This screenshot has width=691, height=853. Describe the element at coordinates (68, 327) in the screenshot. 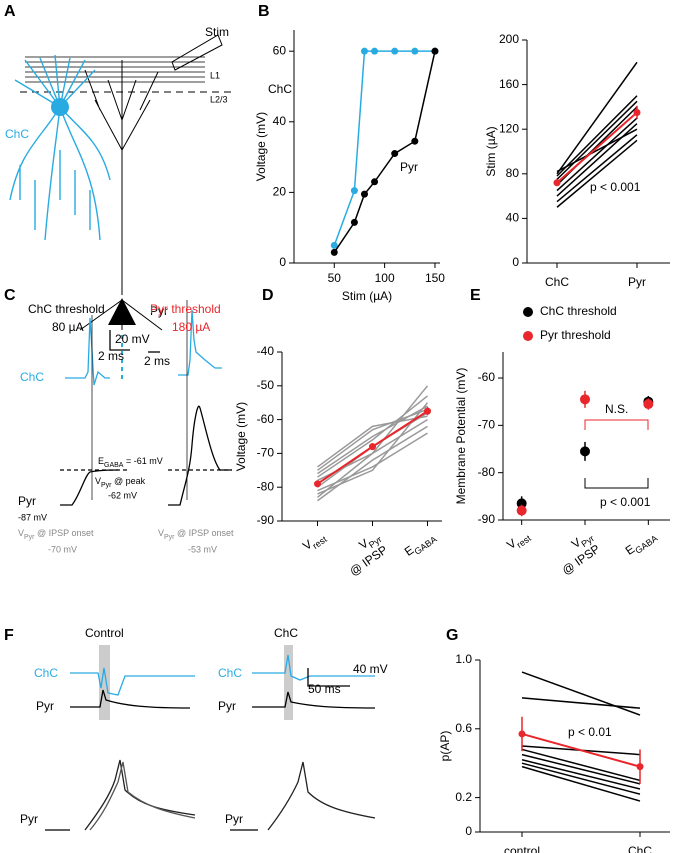

I see `label: 80 µA` at that location.